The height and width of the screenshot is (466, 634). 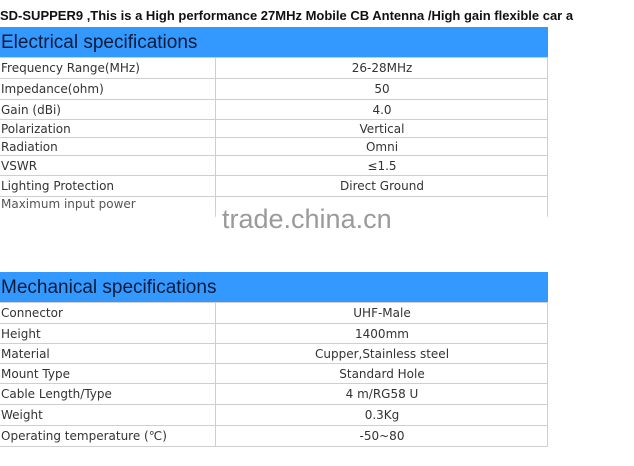 What do you see at coordinates (381, 373) in the screenshot?
I see `spec-value: Standard Hole` at bounding box center [381, 373].